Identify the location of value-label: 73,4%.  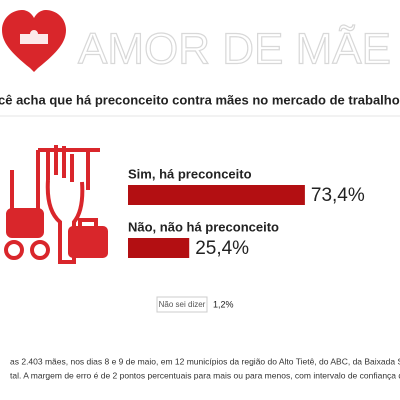
(338, 195).